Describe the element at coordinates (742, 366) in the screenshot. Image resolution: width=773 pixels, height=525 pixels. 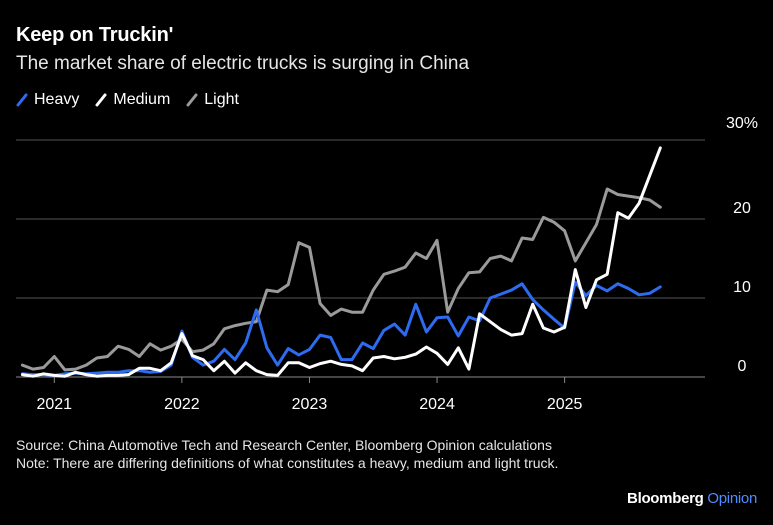
I see `y-tick-label-0: 0` at that location.